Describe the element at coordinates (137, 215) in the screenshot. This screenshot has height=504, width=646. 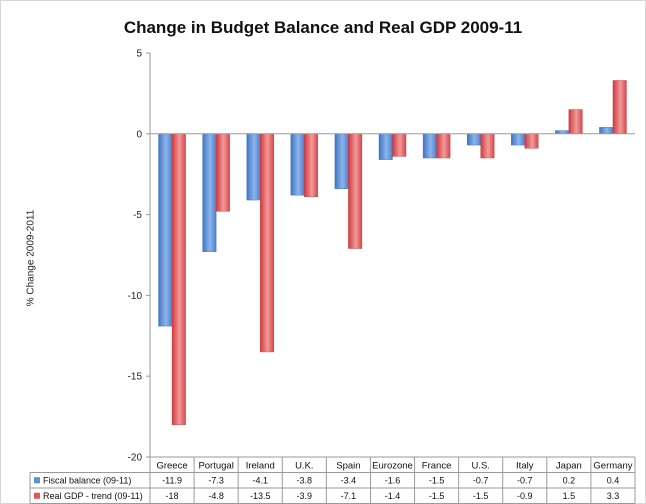
I see `y-tick-label: -5` at that location.